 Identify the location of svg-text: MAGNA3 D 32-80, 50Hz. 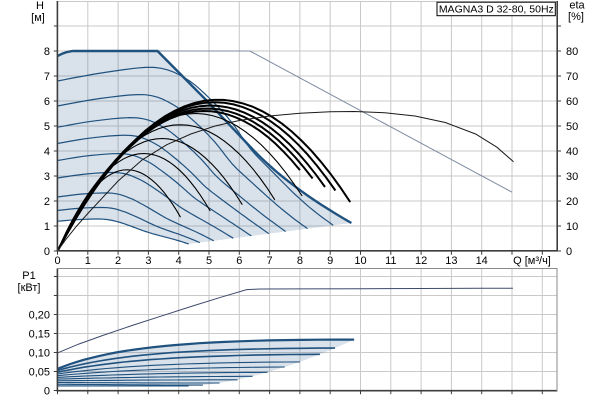
(496, 10).